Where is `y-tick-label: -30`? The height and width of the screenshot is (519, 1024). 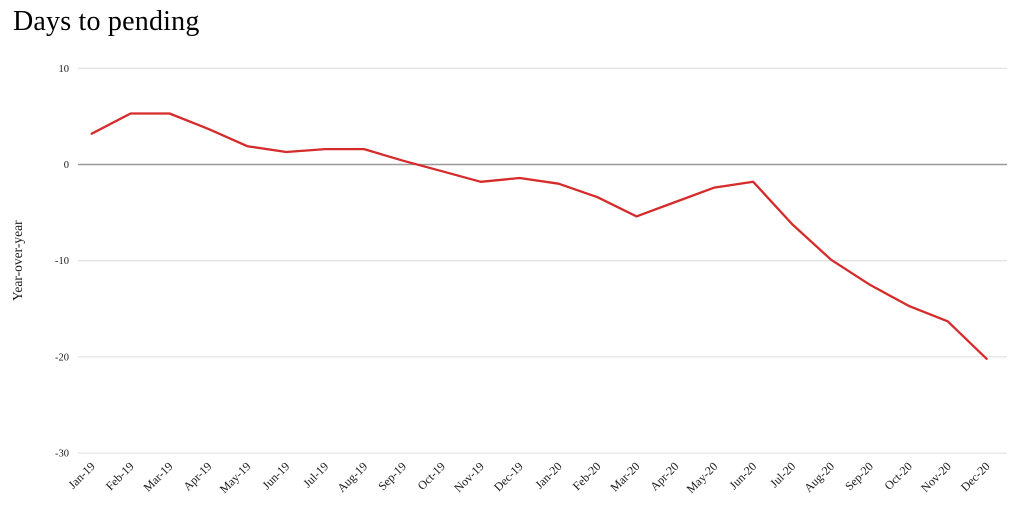 y-tick-label: -30 is located at coordinates (62, 454).